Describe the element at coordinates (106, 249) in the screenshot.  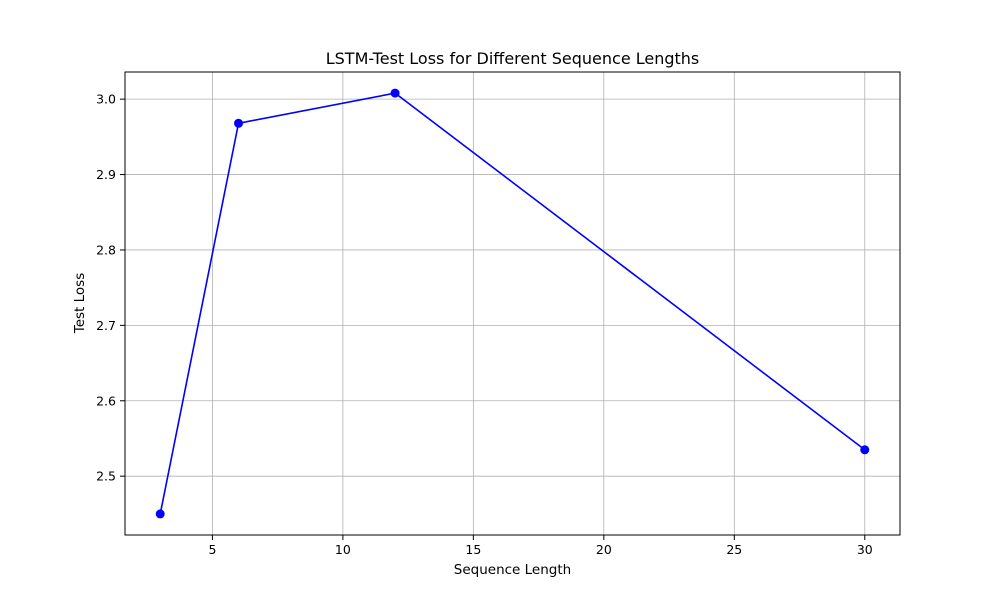
I see `y-tick-label: 2.8` at that location.